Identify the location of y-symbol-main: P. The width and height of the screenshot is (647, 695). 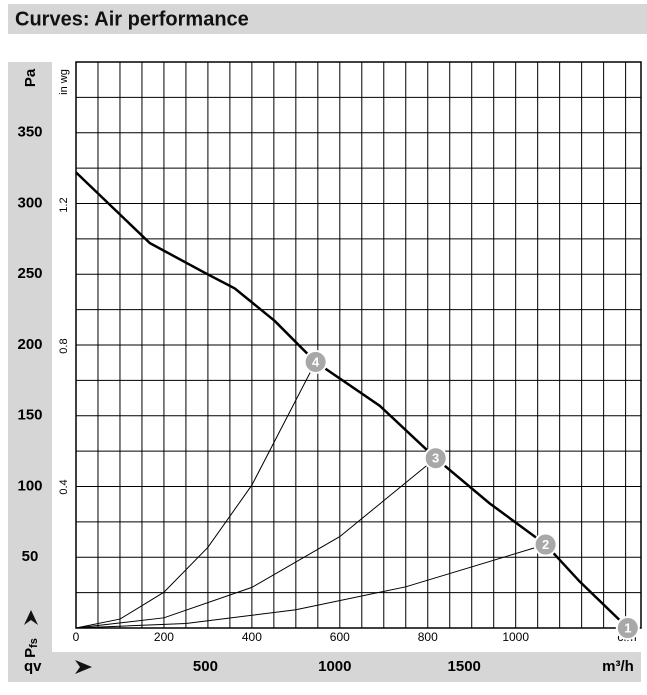
(30, 653).